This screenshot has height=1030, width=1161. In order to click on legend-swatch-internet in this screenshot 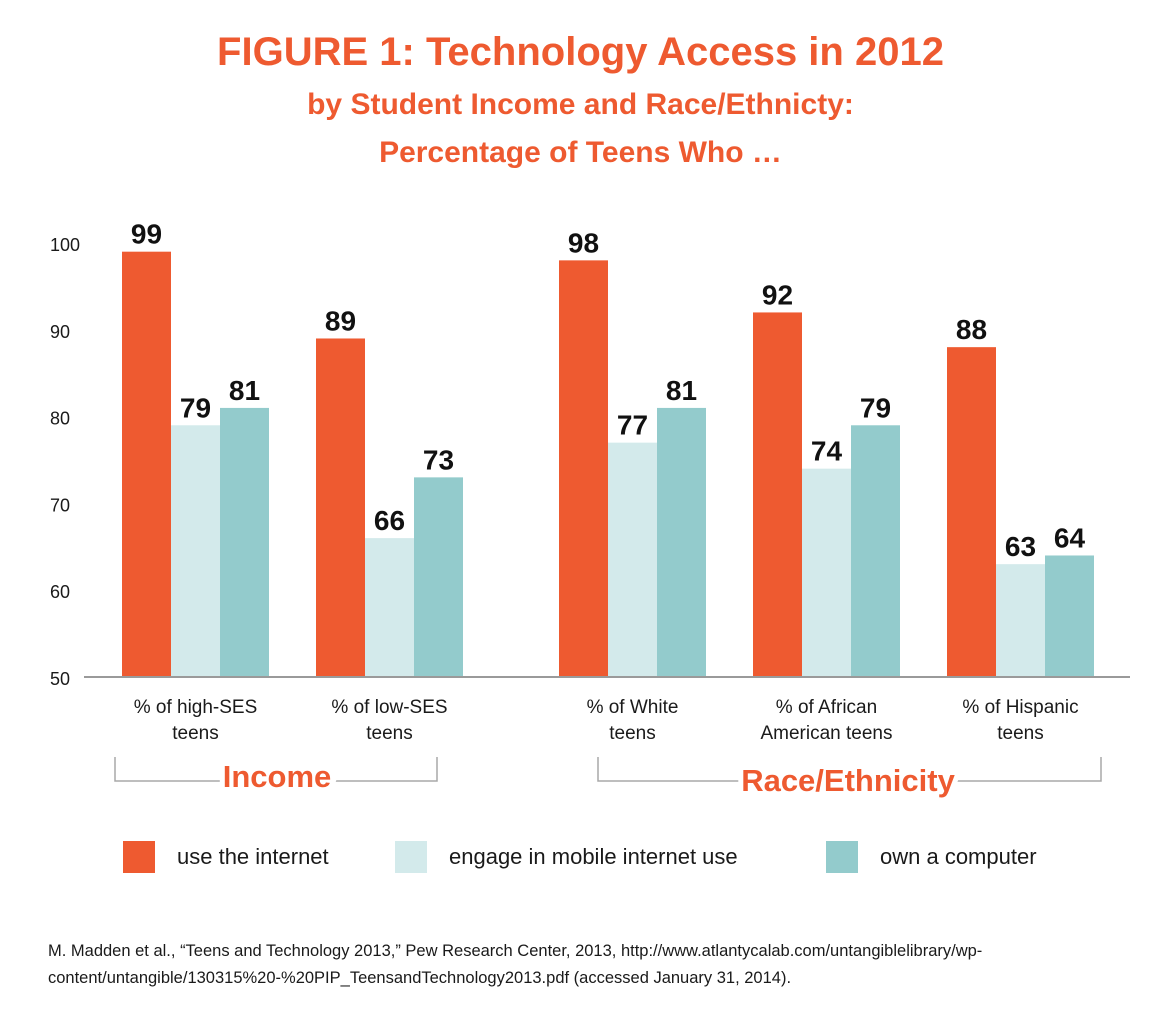, I will do `click(139, 857)`.